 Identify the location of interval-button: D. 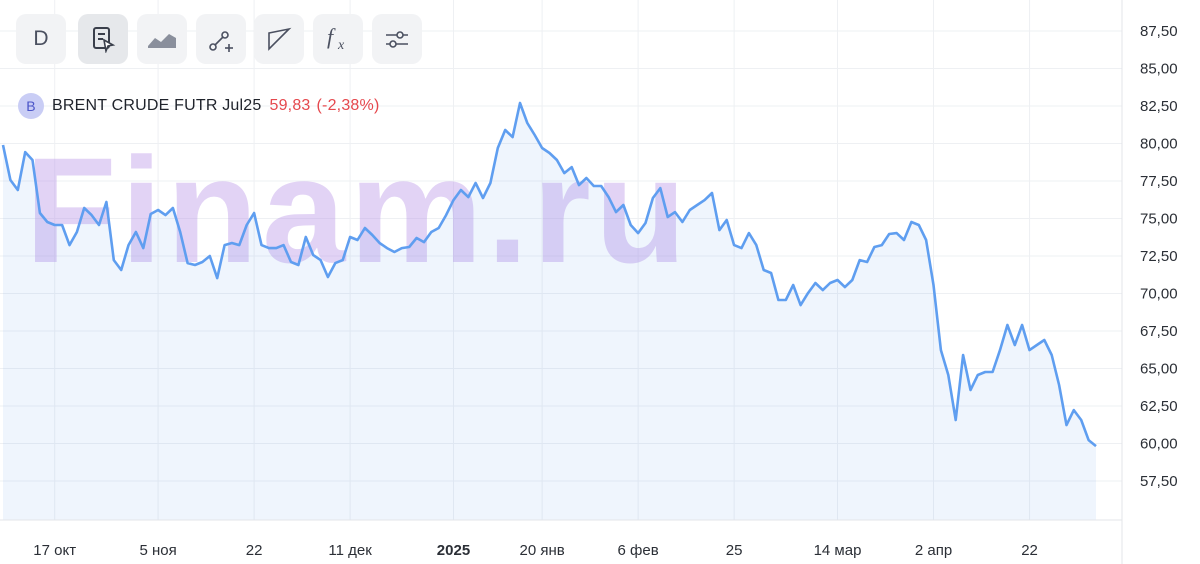
(41, 39).